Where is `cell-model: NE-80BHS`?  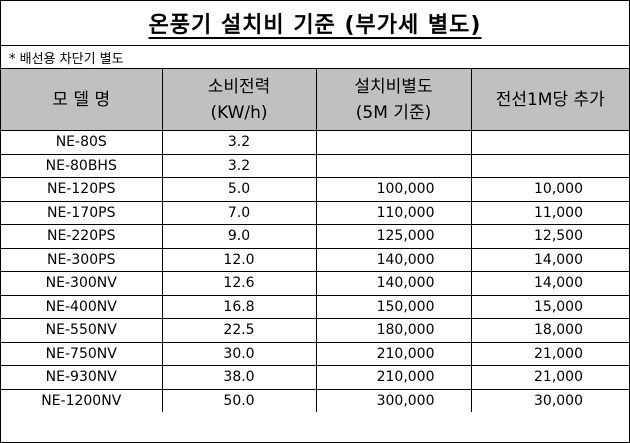 cell-model: NE-80BHS is located at coordinates (82, 165).